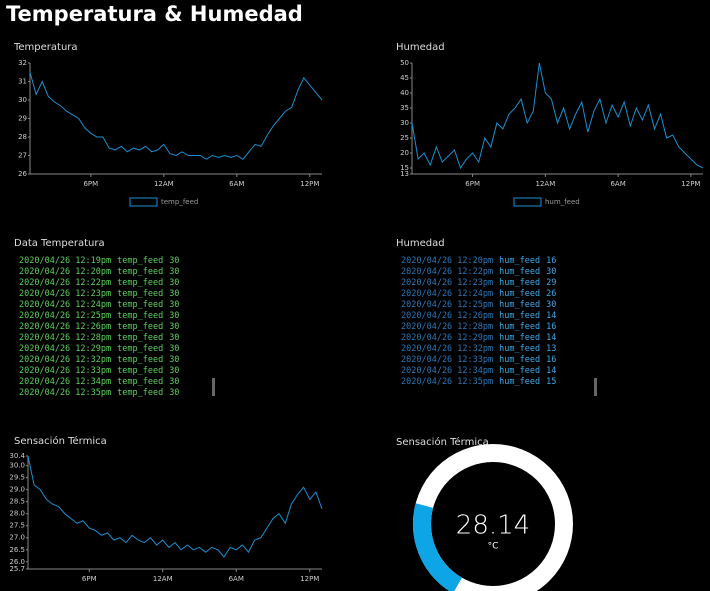 This screenshot has width=710, height=591. Describe the element at coordinates (17, 569) in the screenshot. I see `y-tick-label: 25.7` at that location.